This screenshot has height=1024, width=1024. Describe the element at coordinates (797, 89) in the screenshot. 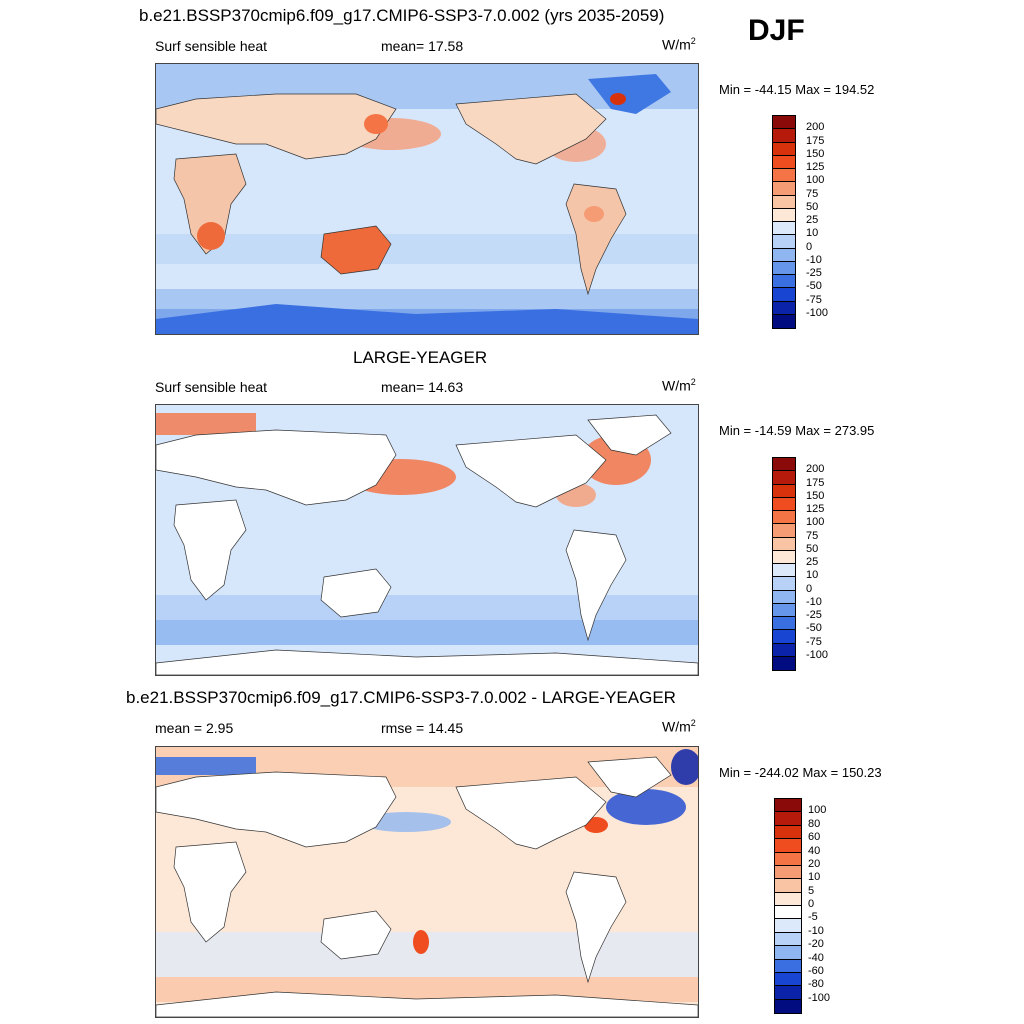

I see `panel-1-minmax: Min = -44.15 Max = 194.52` at that location.